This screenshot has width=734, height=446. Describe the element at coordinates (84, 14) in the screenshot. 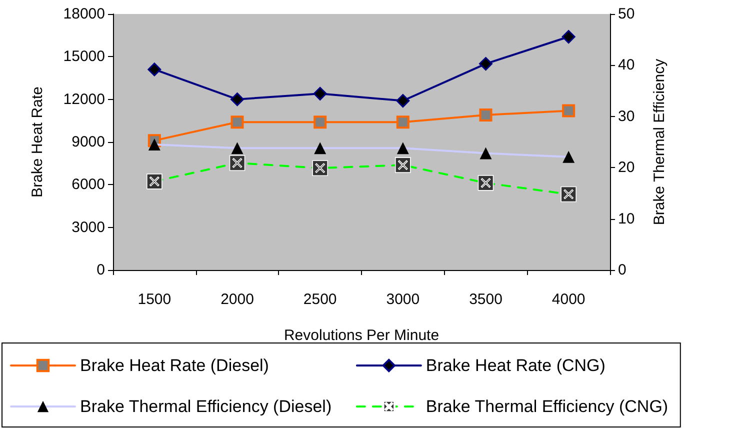

I see `y-tick-label: 18000` at that location.